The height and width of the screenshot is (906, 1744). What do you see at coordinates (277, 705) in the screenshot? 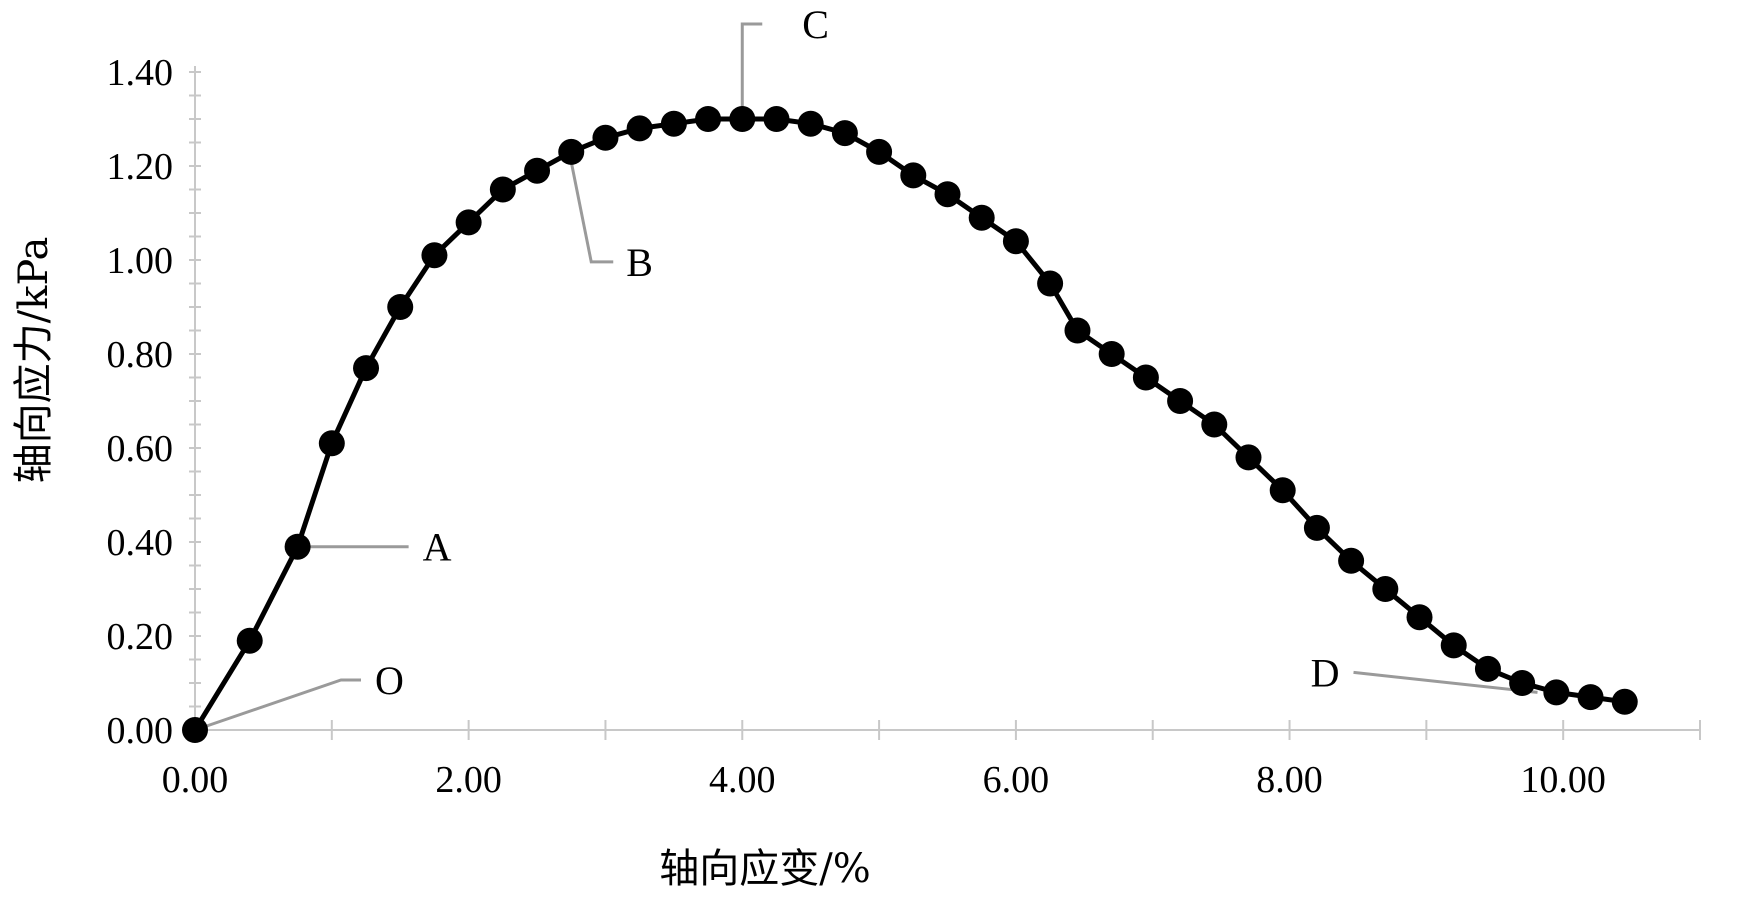
I see `annotation-leader-o` at bounding box center [277, 705].